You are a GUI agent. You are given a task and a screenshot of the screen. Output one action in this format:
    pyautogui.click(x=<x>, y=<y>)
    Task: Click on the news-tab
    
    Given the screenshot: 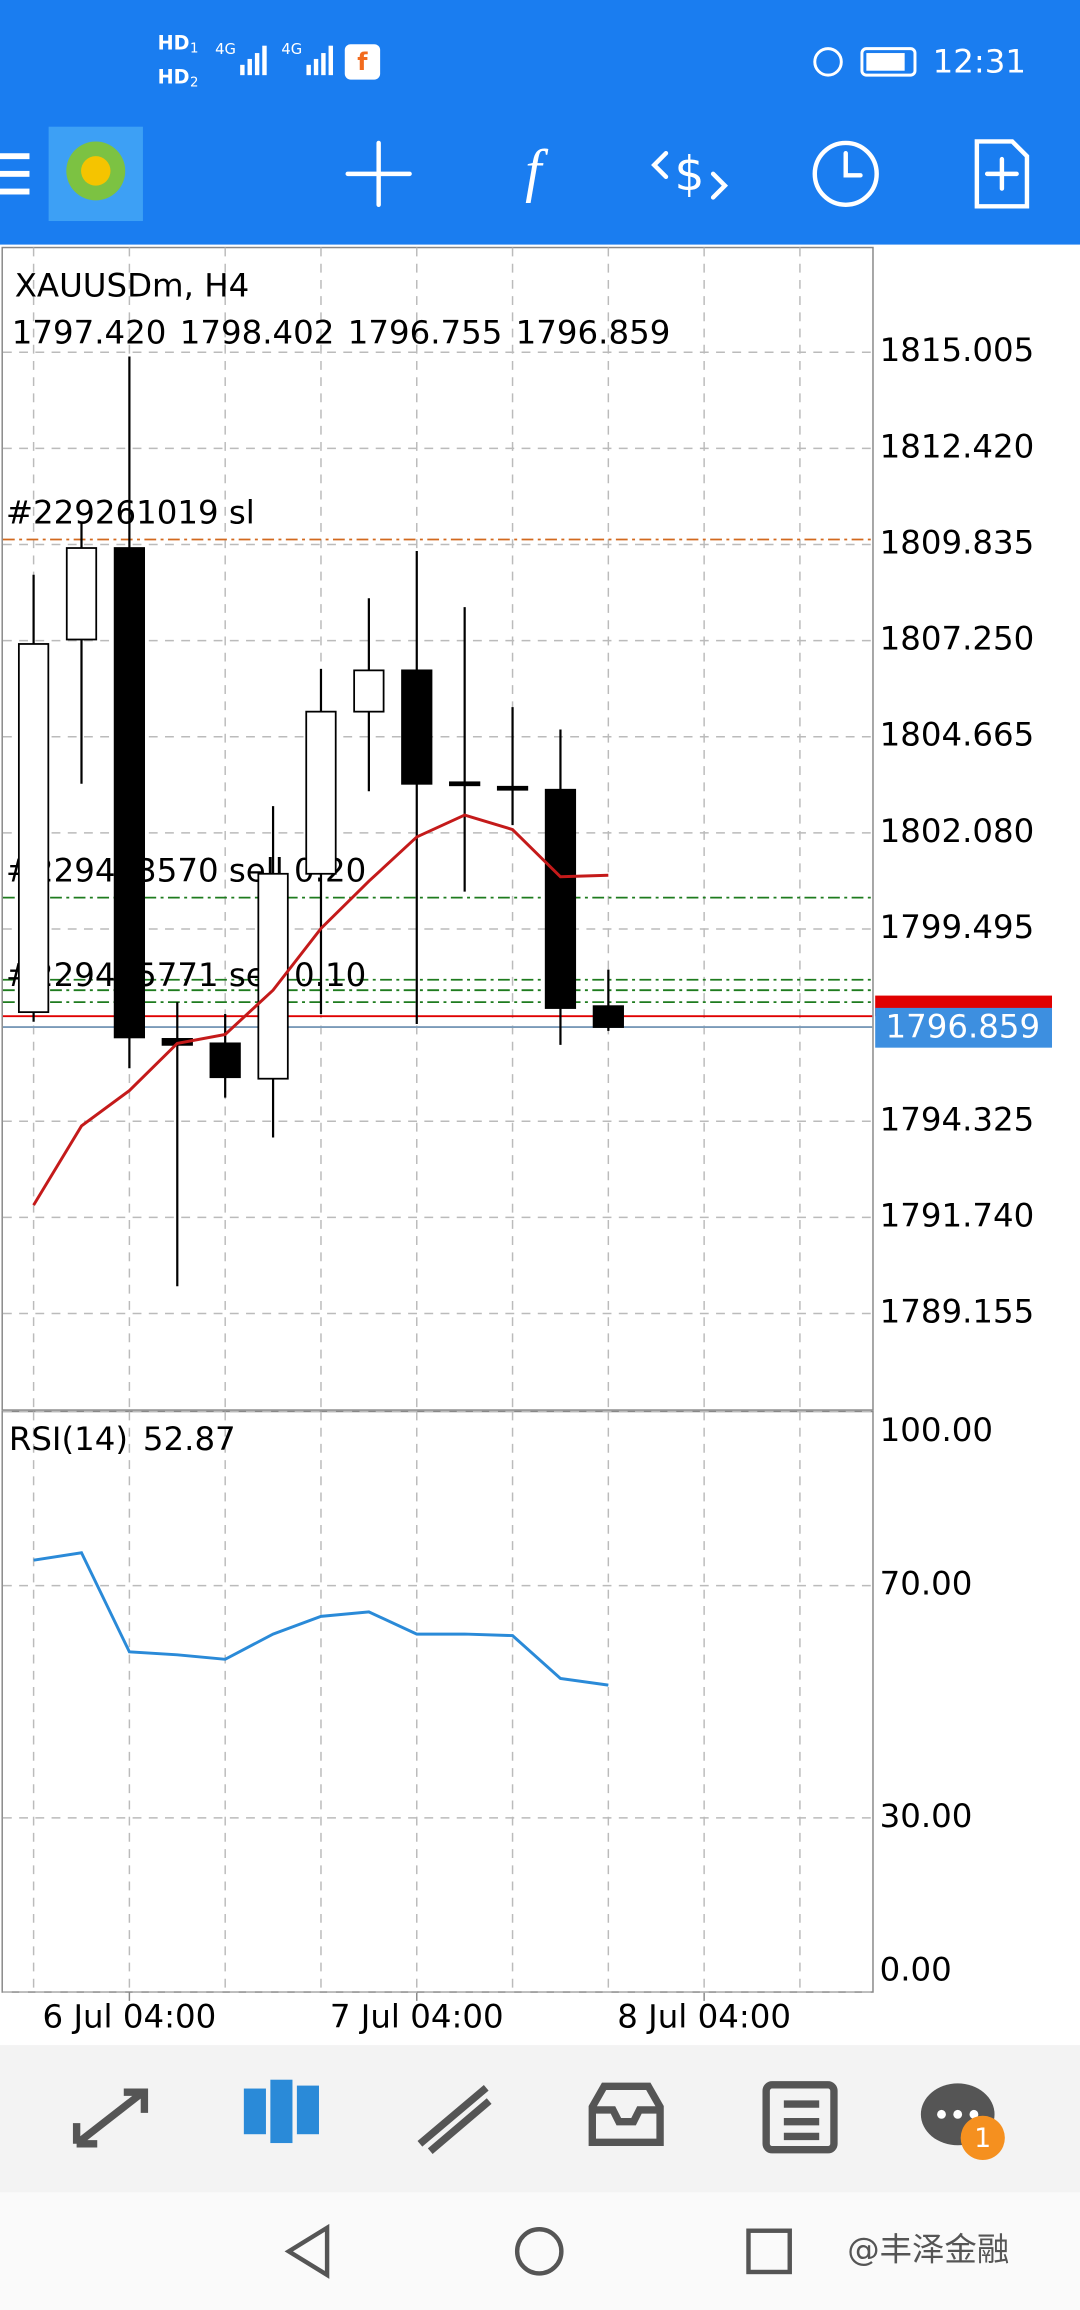 What is the action you would take?
    pyautogui.click(x=800, y=2117)
    